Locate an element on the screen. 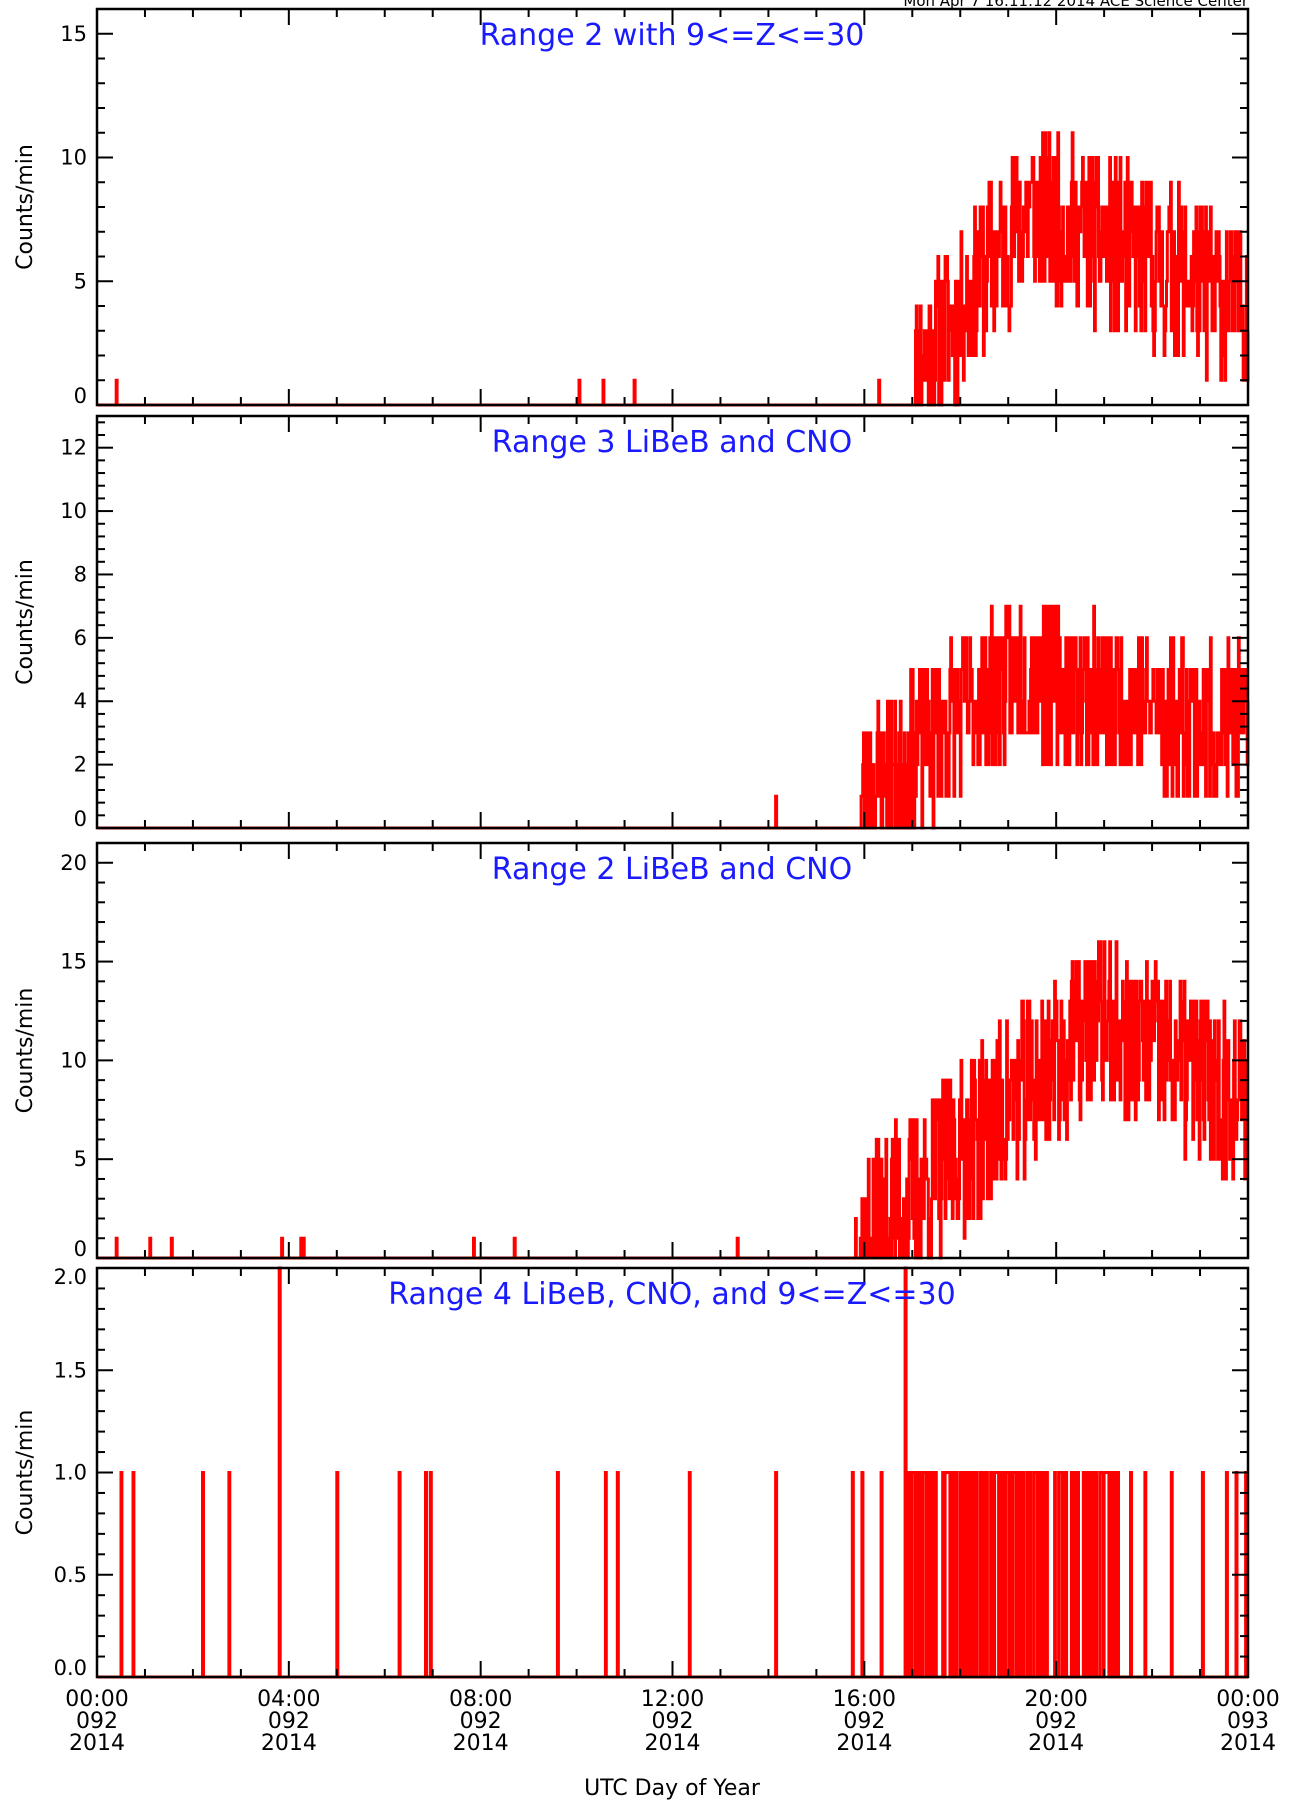 This screenshot has width=1295, height=1804. y-tick-label: 0.5 is located at coordinates (70, 1575).